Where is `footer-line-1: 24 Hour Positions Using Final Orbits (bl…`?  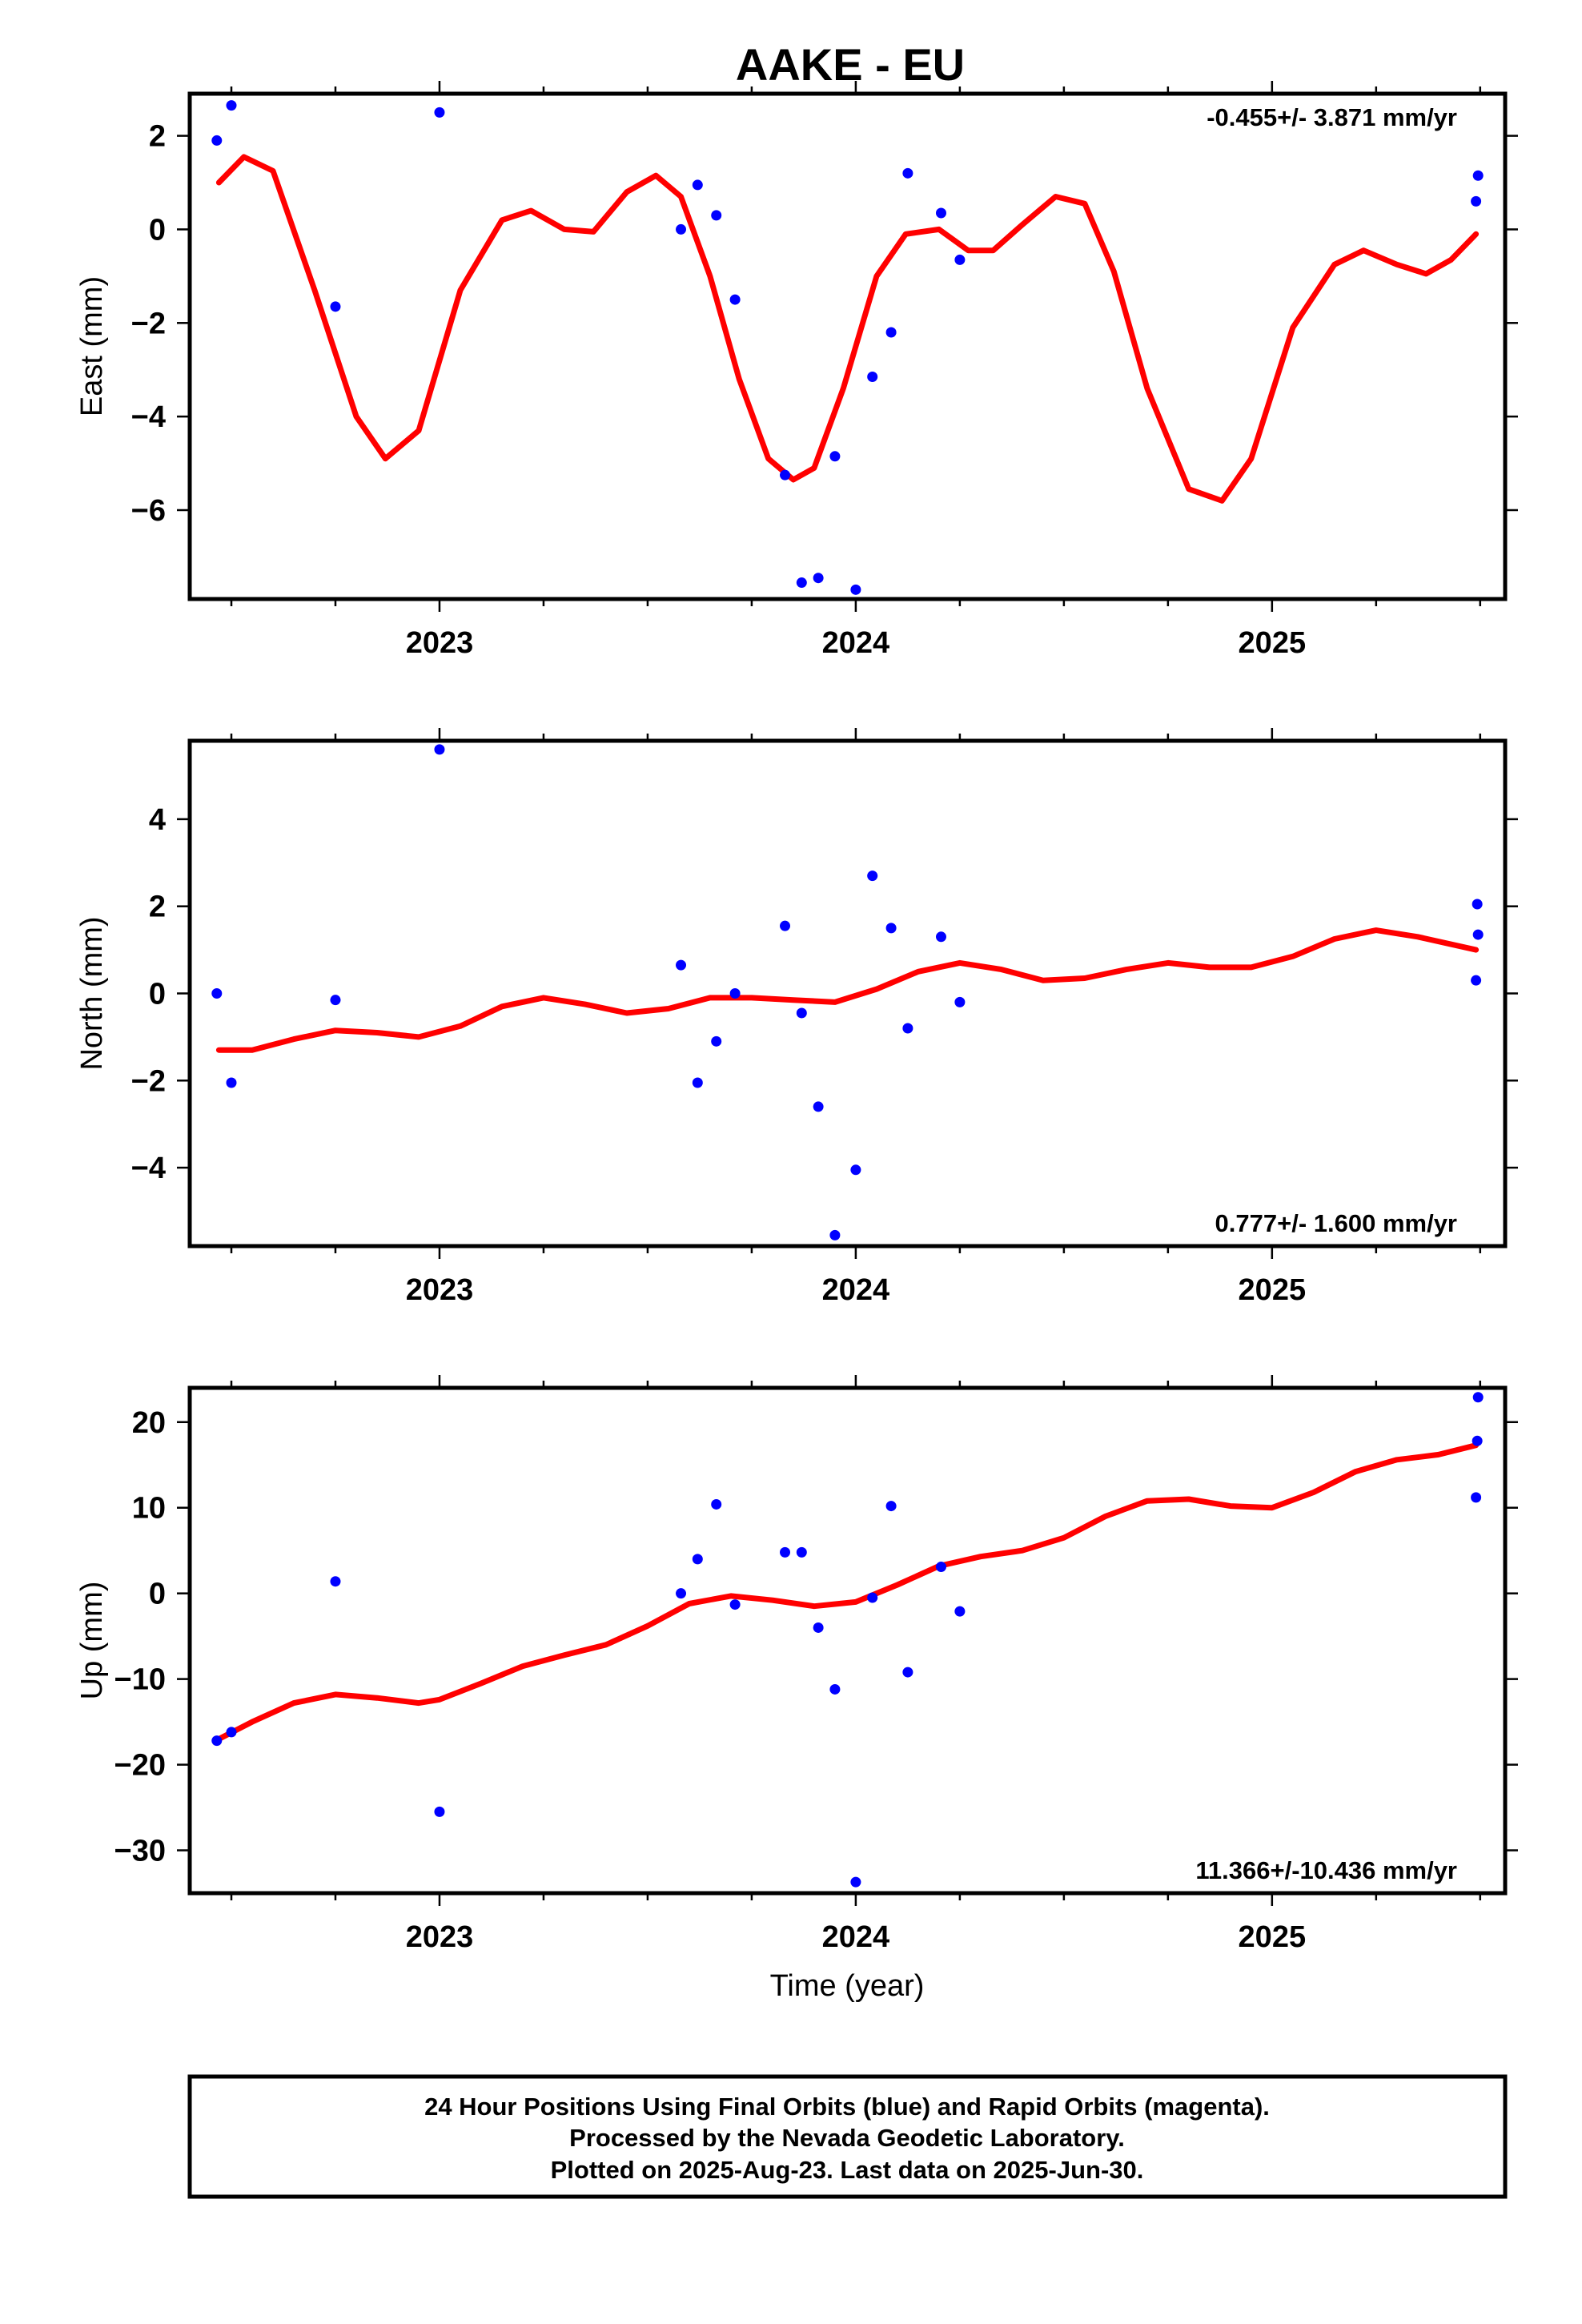
footer-line-1: 24 Hour Positions Using Final Orbits (bl… is located at coordinates (847, 2107).